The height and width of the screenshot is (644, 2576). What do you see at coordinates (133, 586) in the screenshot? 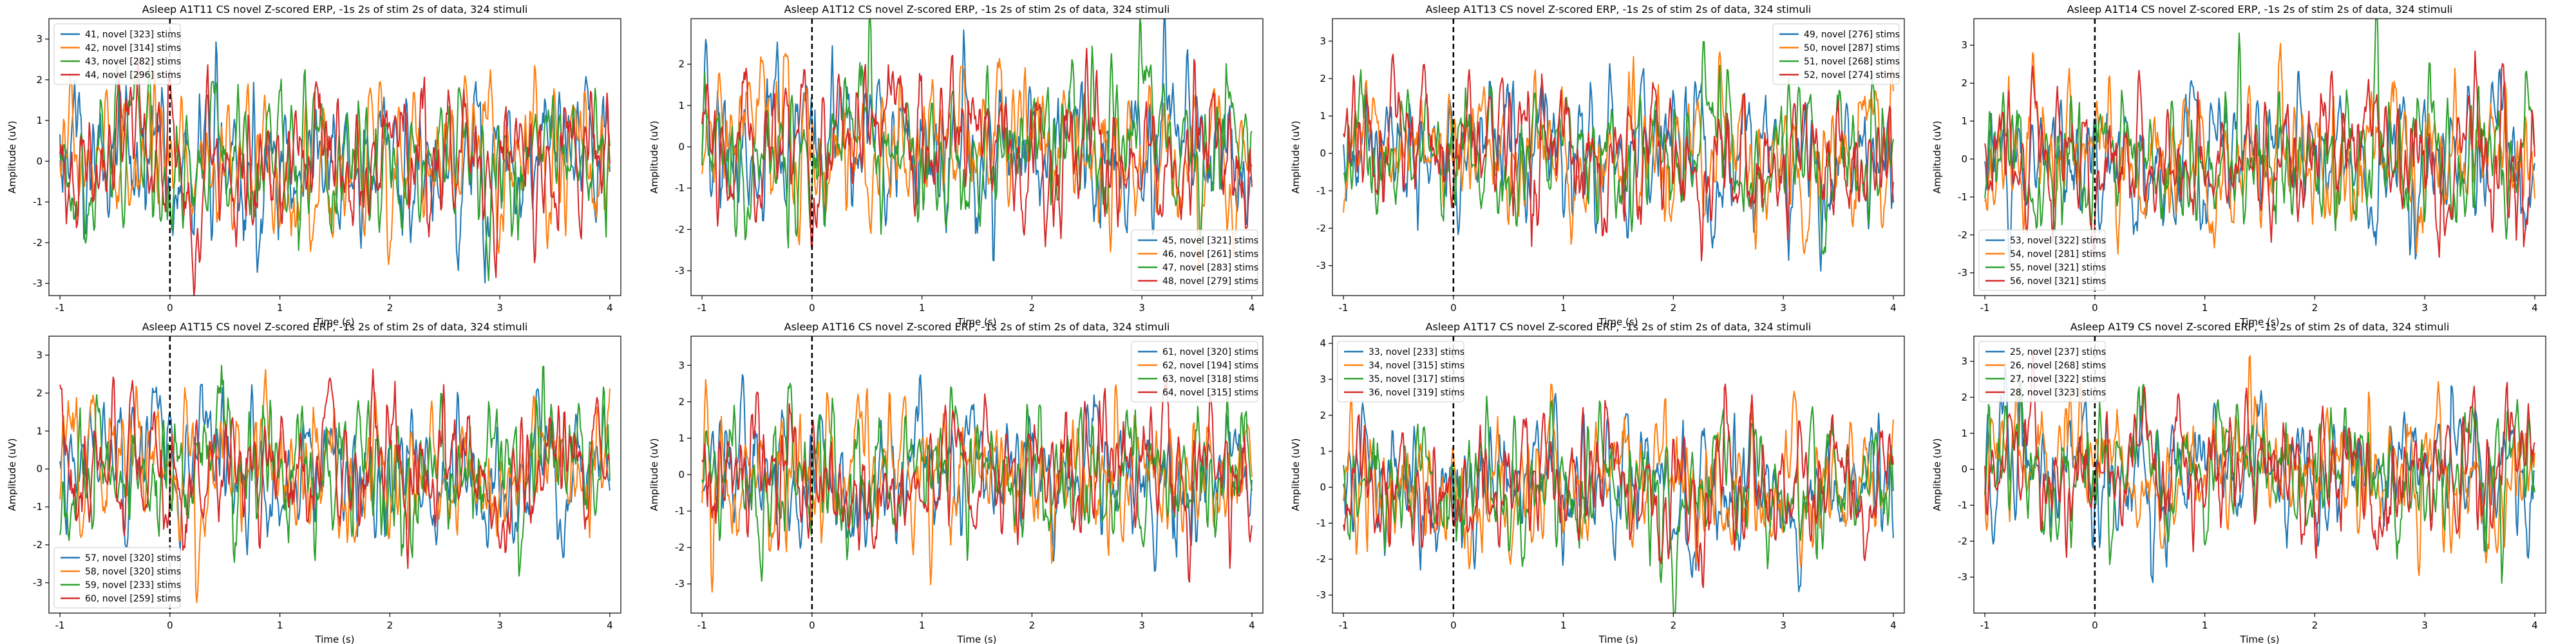
I see `legend-entry: 59, novel [233] stims` at bounding box center [133, 586].